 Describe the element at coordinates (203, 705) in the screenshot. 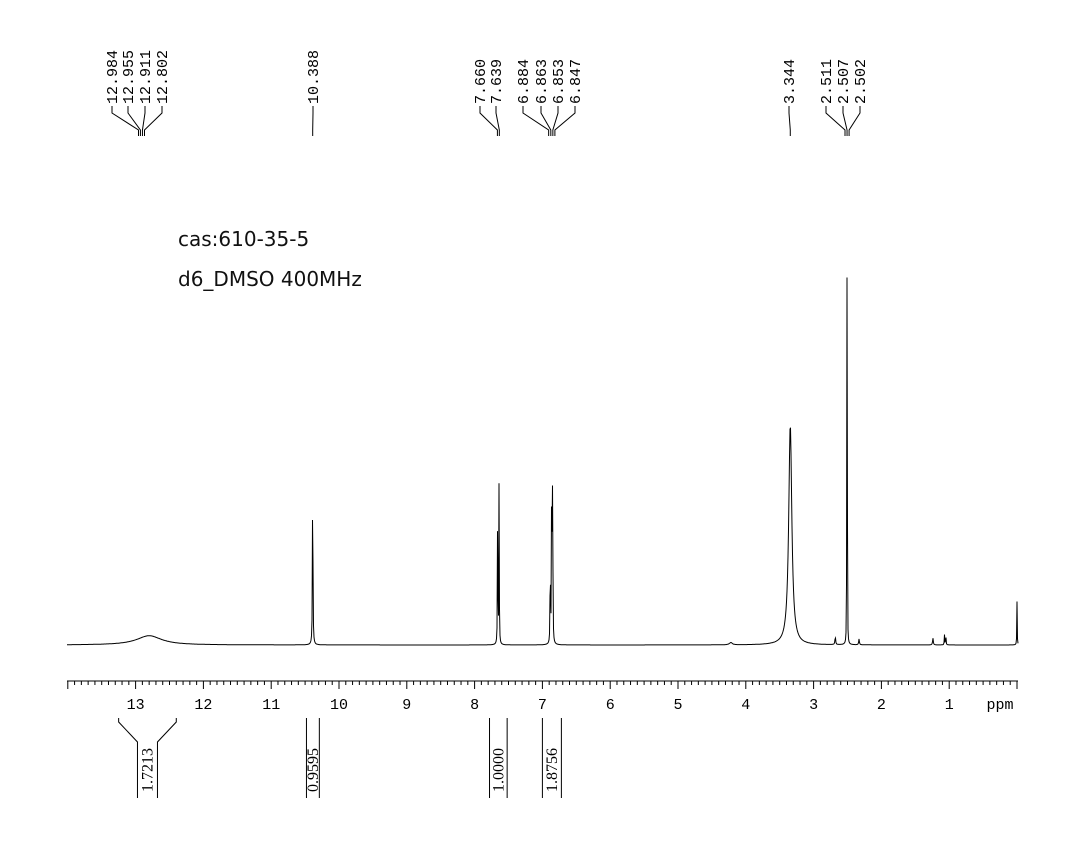

I see `x-tick-label: 12` at that location.